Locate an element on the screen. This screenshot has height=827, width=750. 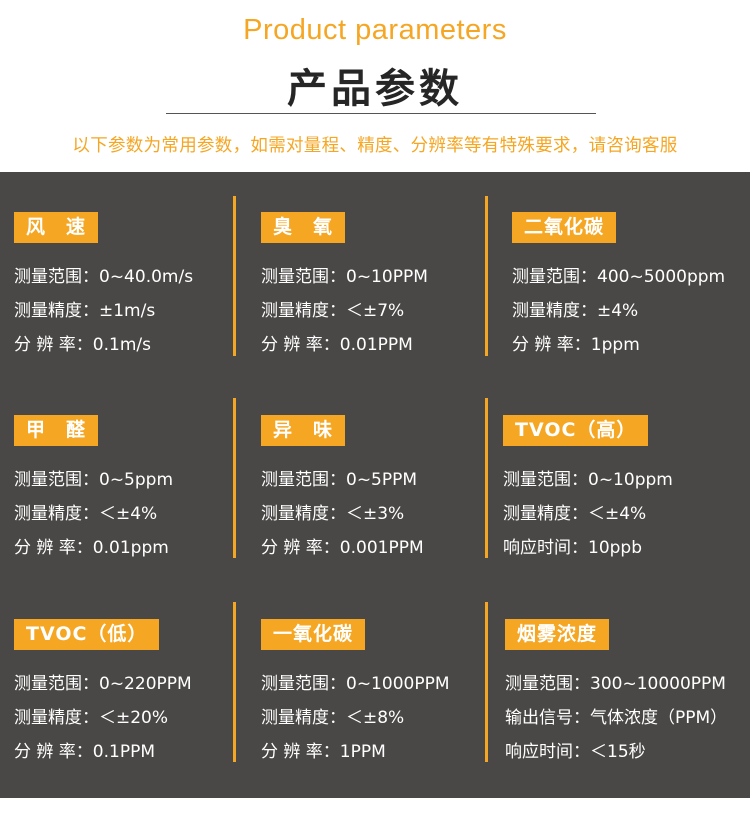
card-title: TVOC（低） is located at coordinates (87, 634).